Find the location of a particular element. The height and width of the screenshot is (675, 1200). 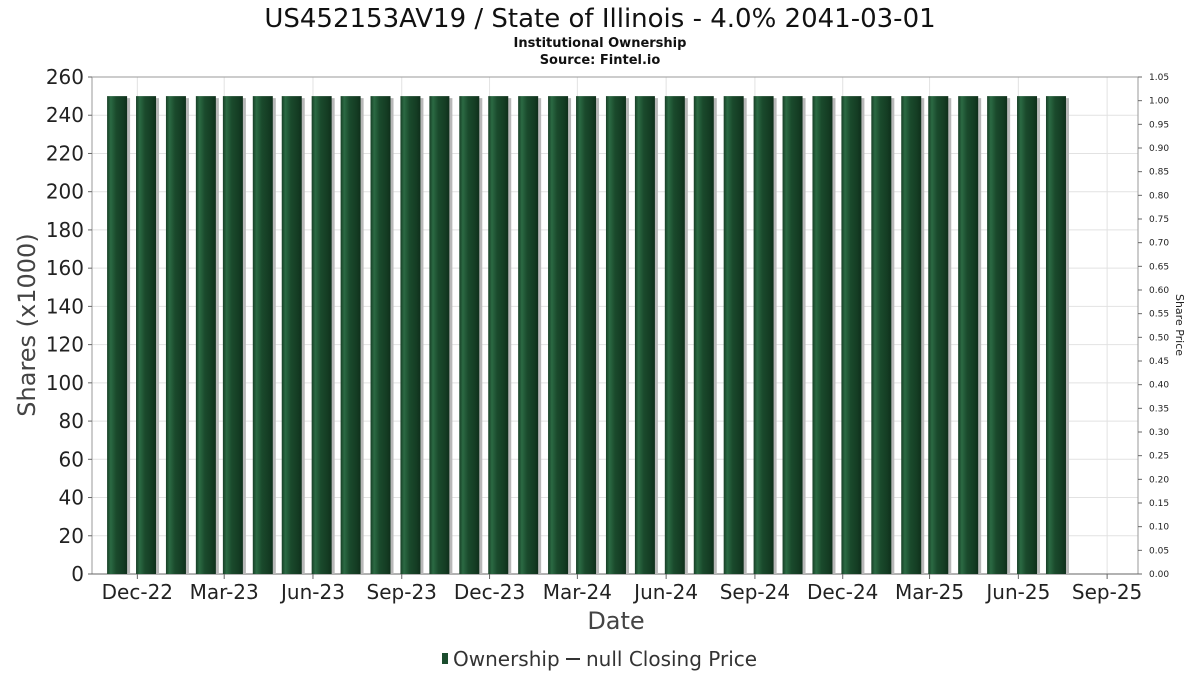

y2-tick-label: 0.80 is located at coordinates (1159, 196).